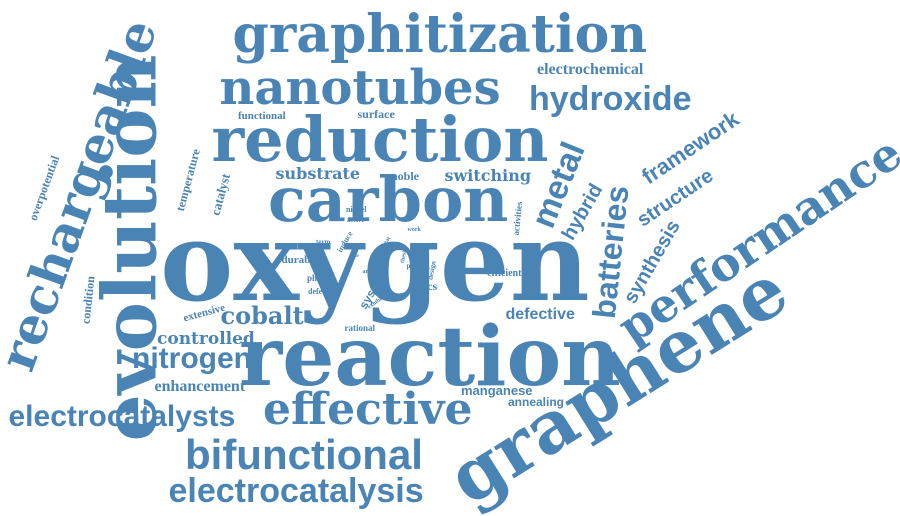 The image size is (900, 516). What do you see at coordinates (355, 256) in the screenshot?
I see `word-site: site` at bounding box center [355, 256].